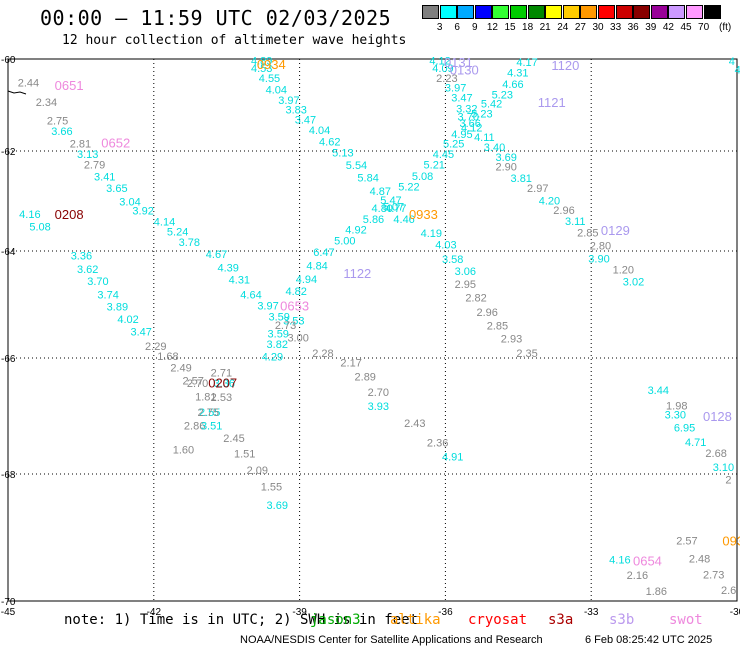  I want to click on wave-height-value: 2.28, so click(322, 354).